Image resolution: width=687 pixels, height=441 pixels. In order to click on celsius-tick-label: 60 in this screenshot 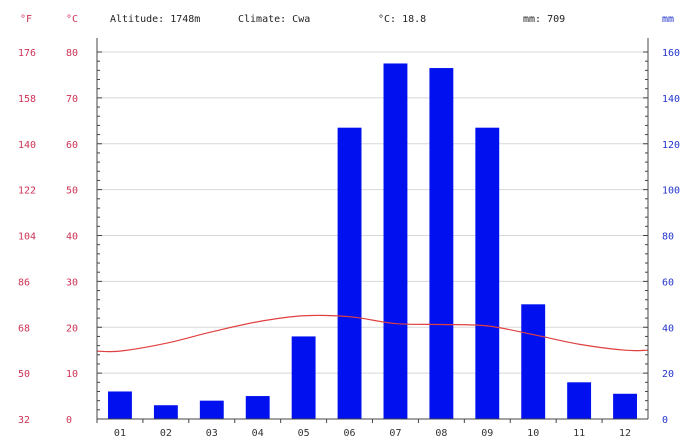, I will do `click(72, 145)`.